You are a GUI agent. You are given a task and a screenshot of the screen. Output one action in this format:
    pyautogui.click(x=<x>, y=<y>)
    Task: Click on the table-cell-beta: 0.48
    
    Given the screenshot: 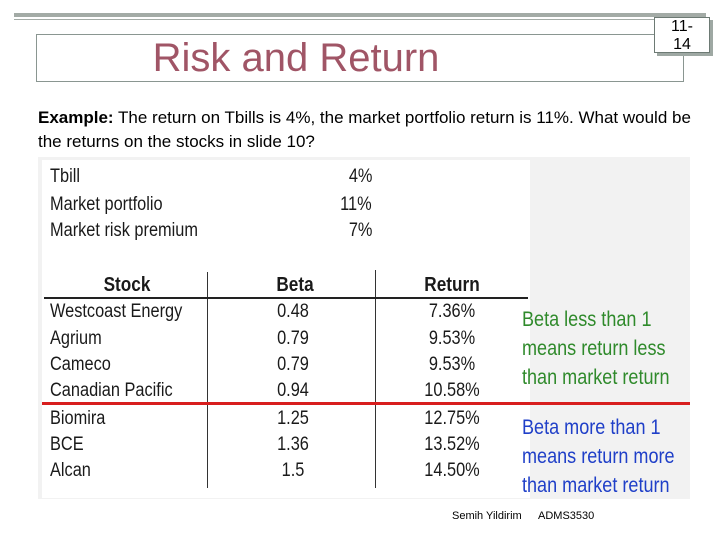 What is the action you would take?
    pyautogui.click(x=293, y=311)
    